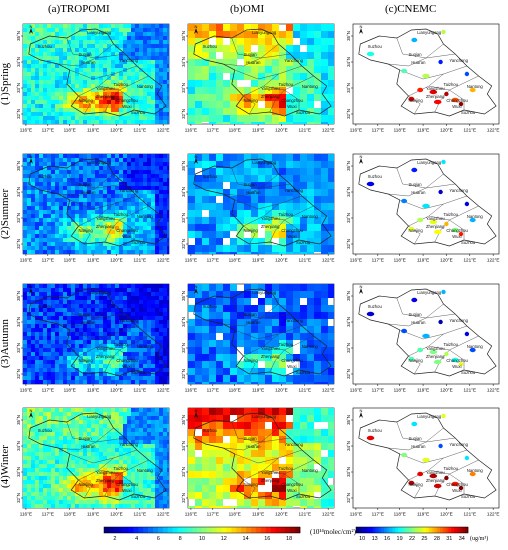 The width and height of the screenshot is (508, 550). Describe the element at coordinates (136, 539) in the screenshot. I see `colorbar-tick: 4` at that location.